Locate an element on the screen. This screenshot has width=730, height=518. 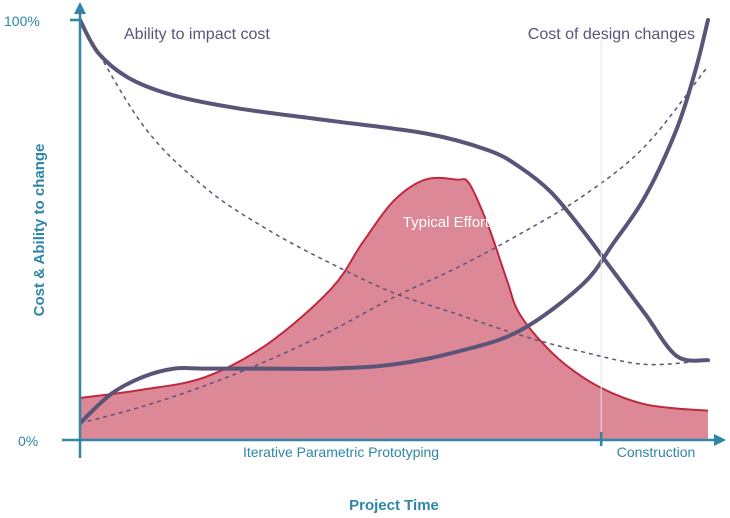
y-tick-label-100: 100% is located at coordinates (22, 21).